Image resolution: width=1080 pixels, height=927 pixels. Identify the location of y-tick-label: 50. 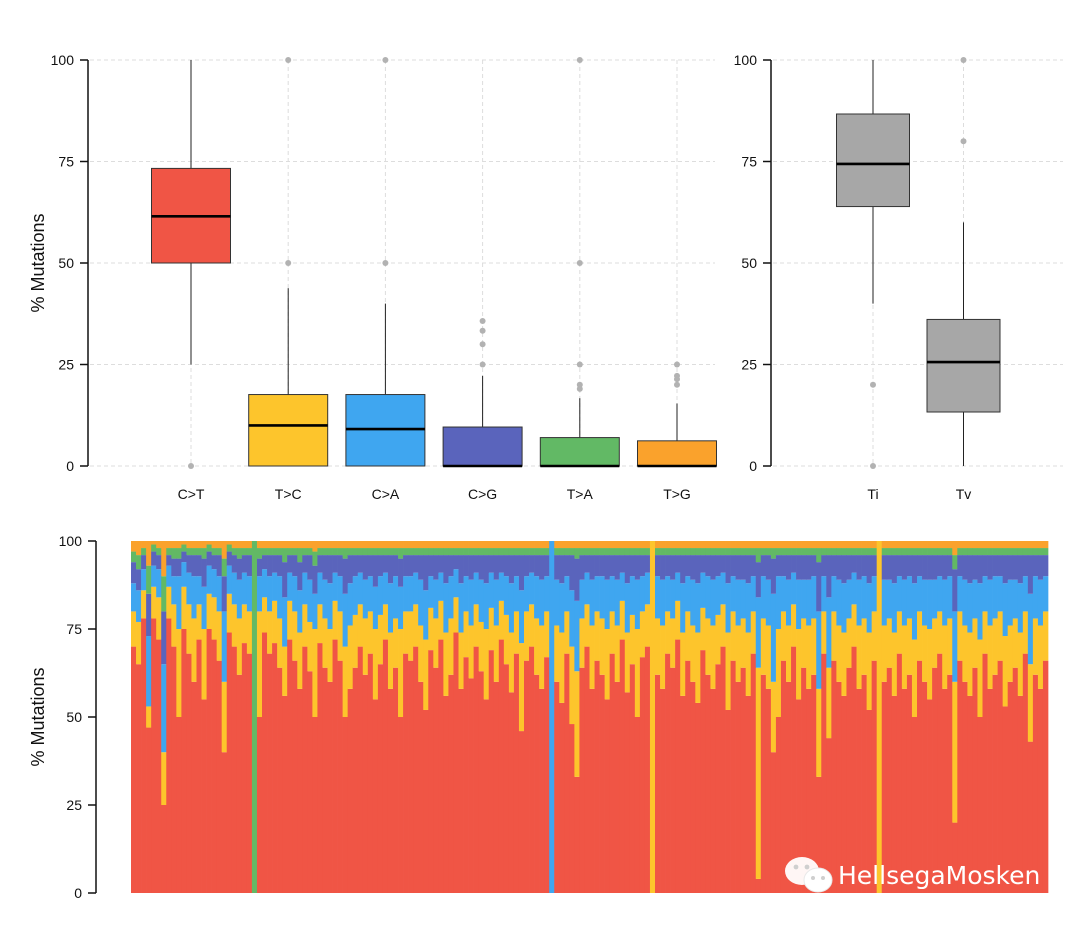
(749, 263).